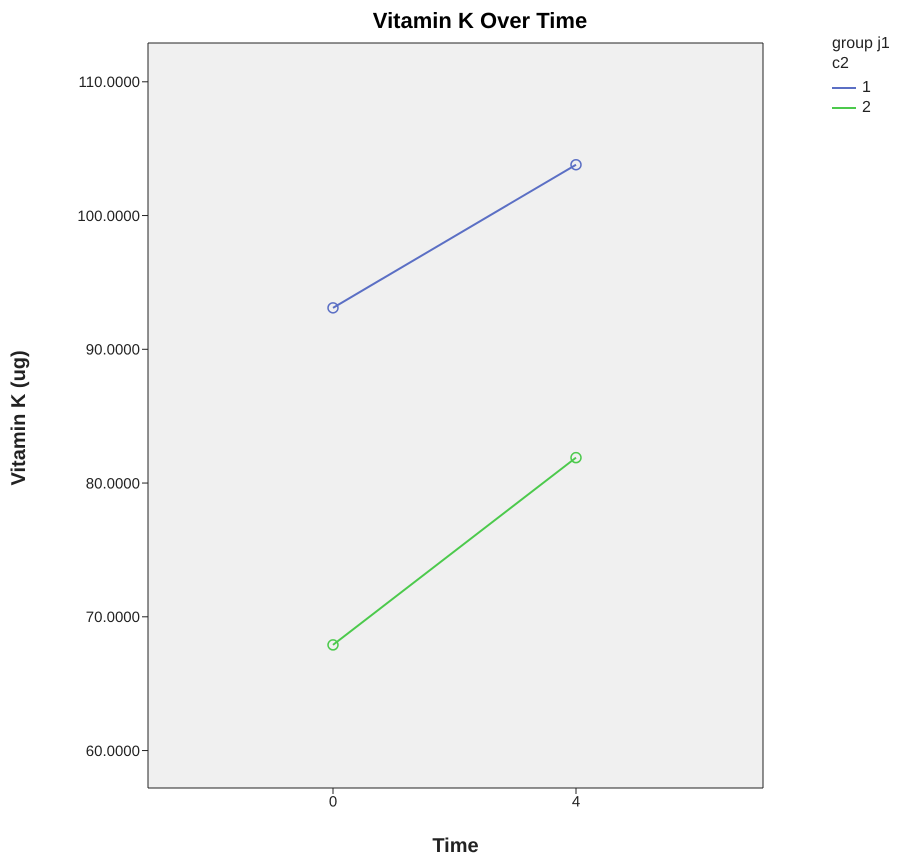 The width and height of the screenshot is (900, 863). What do you see at coordinates (861, 54) in the screenshot?
I see `legend-title: group j1 c2` at bounding box center [861, 54].